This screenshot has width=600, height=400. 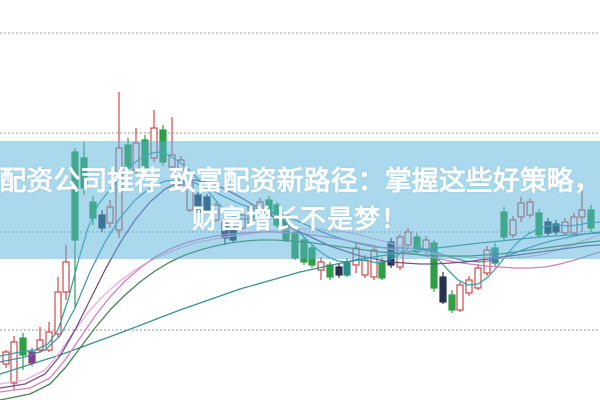 What do you see at coordinates (299, 219) in the screenshot?
I see `headline-line-2: 财富增长不是梦！` at bounding box center [299, 219].